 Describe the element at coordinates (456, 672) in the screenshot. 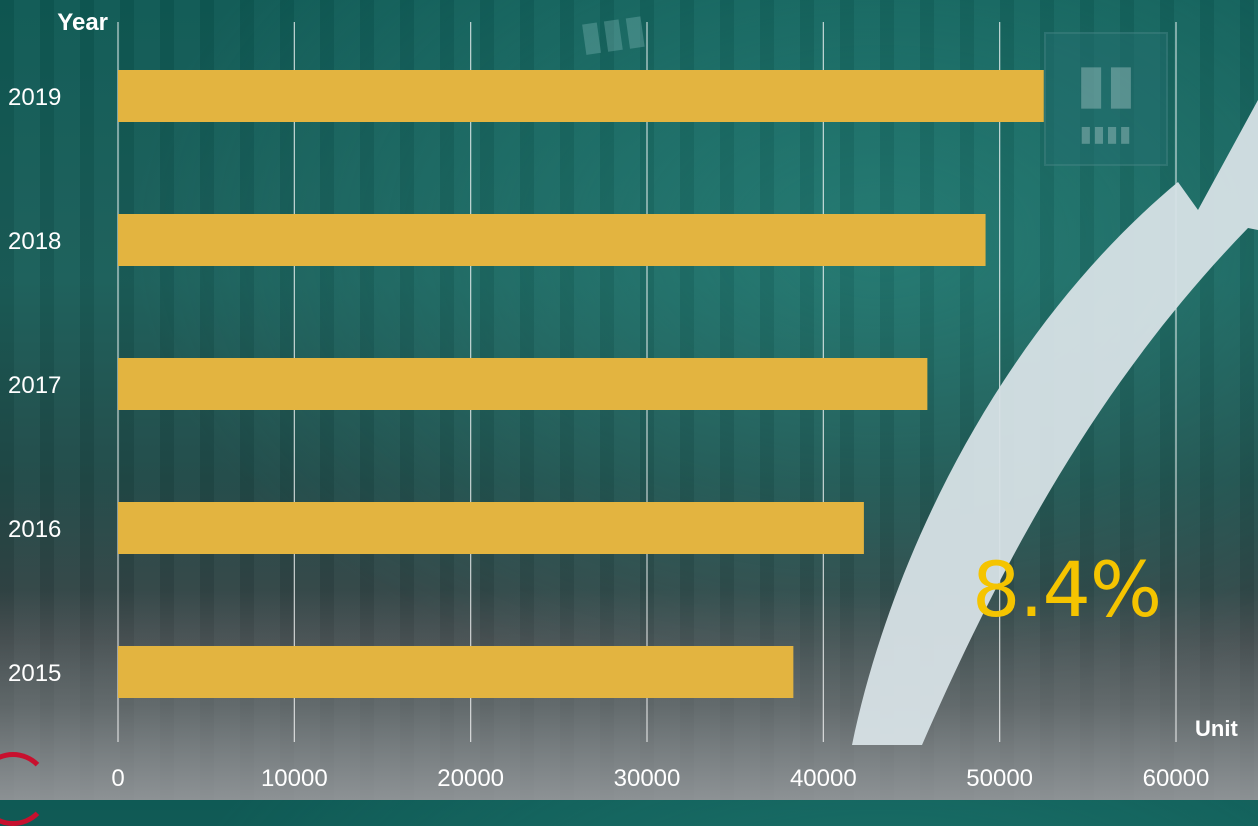

I see `bar-2015` at that location.